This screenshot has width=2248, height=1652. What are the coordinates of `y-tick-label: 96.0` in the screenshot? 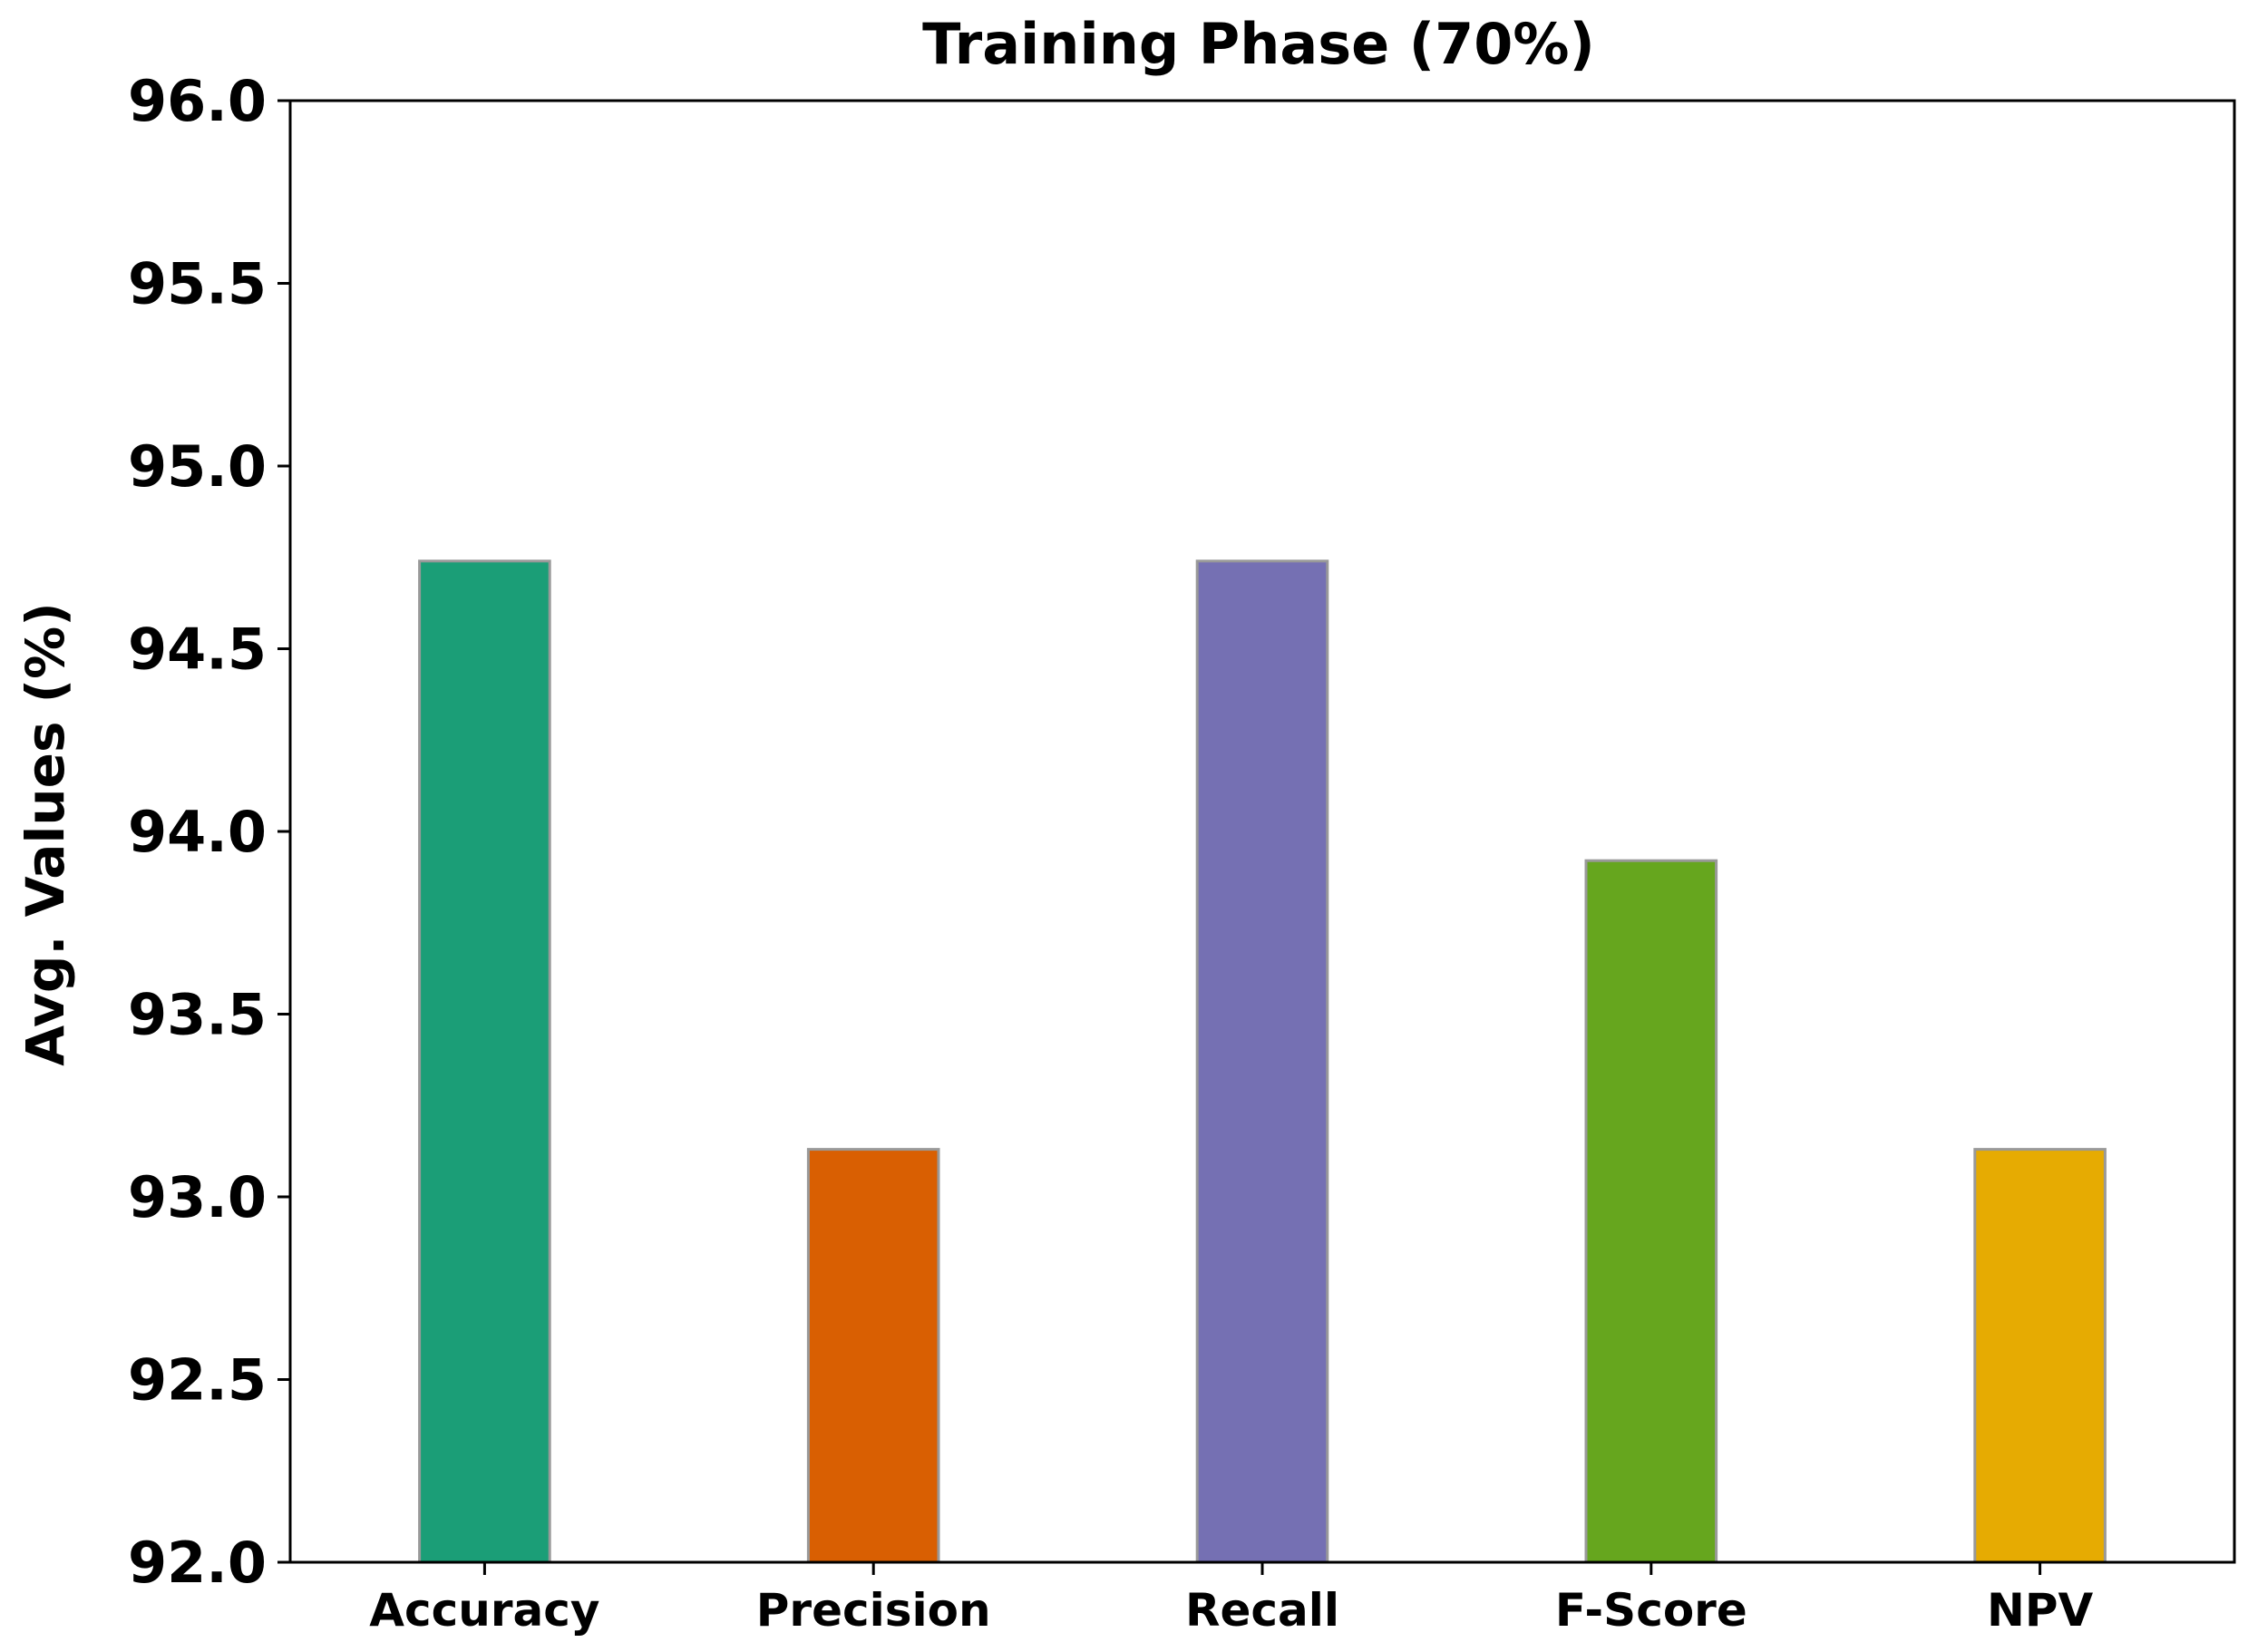 It's located at (197, 101).